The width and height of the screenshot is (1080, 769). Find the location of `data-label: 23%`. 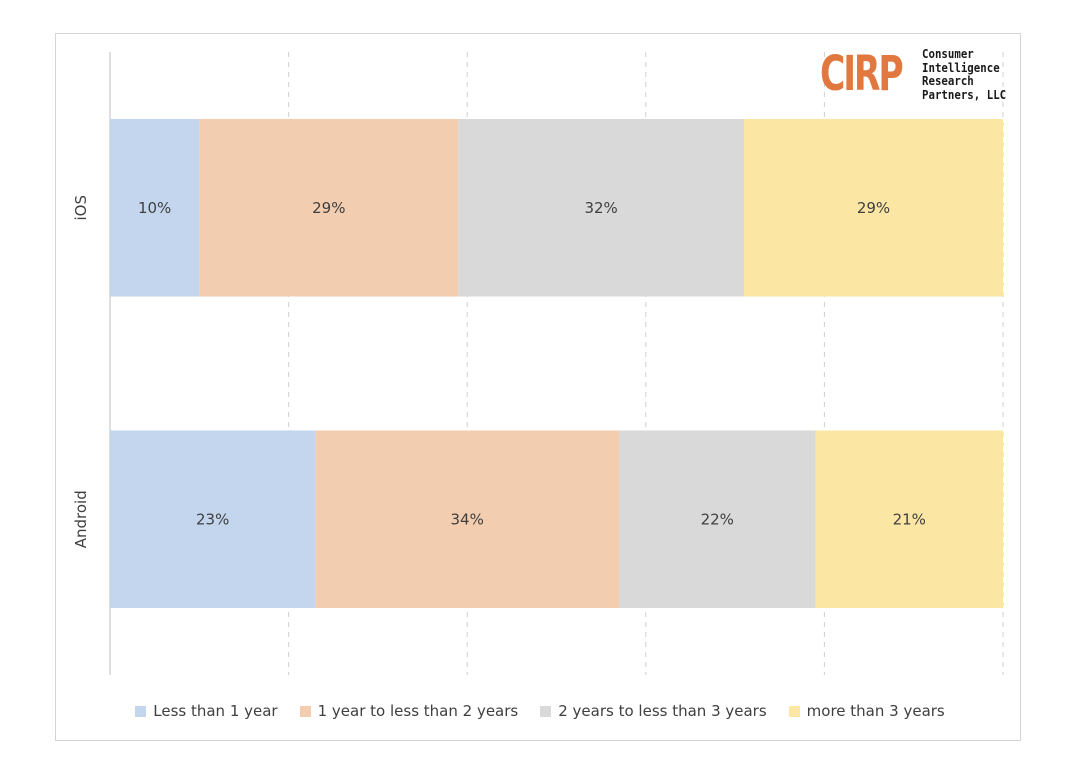

data-label: 23% is located at coordinates (212, 519).